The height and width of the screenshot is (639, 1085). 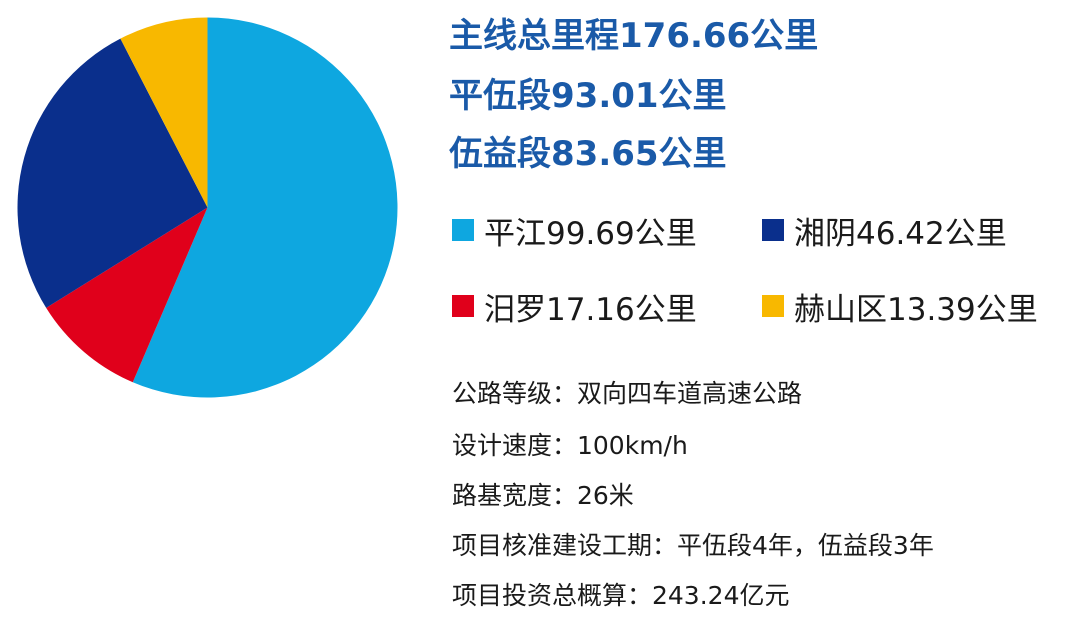 I want to click on legend-item-miluo: 汨罗17.16公里, so click(x=574, y=307).